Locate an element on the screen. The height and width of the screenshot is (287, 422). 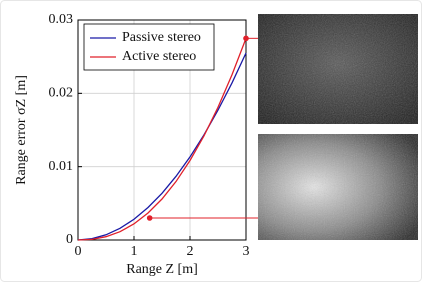
legend-label: Passive stereo is located at coordinates (161, 37).